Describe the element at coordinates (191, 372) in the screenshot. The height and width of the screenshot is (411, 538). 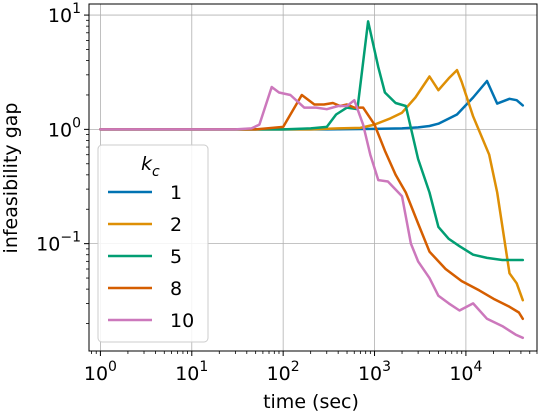
I see `x-tick-label: 10¹` at that location.